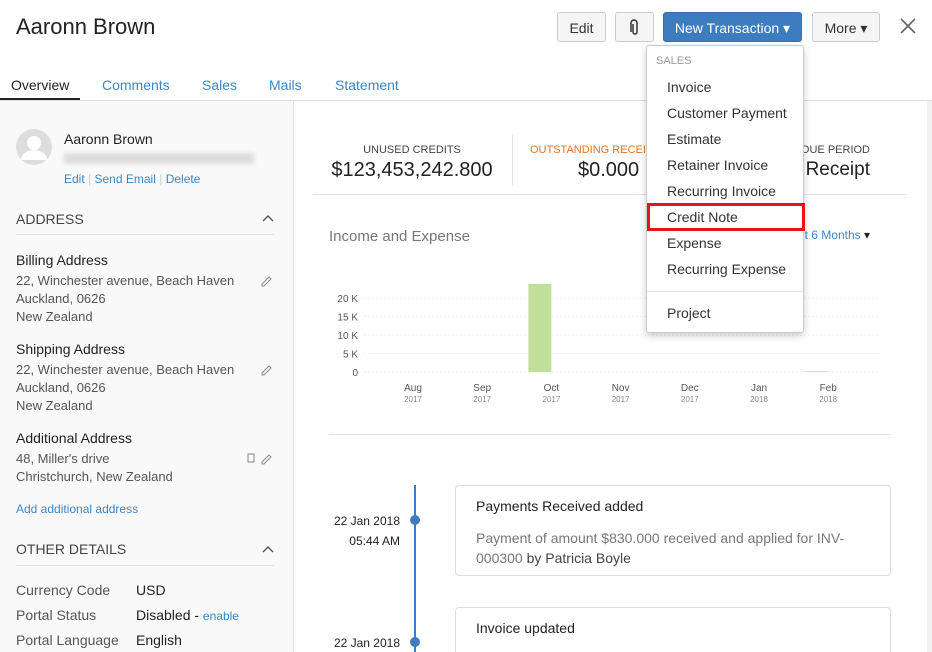 The height and width of the screenshot is (652, 932). I want to click on dropdown-item: Credit Note, so click(702, 217).